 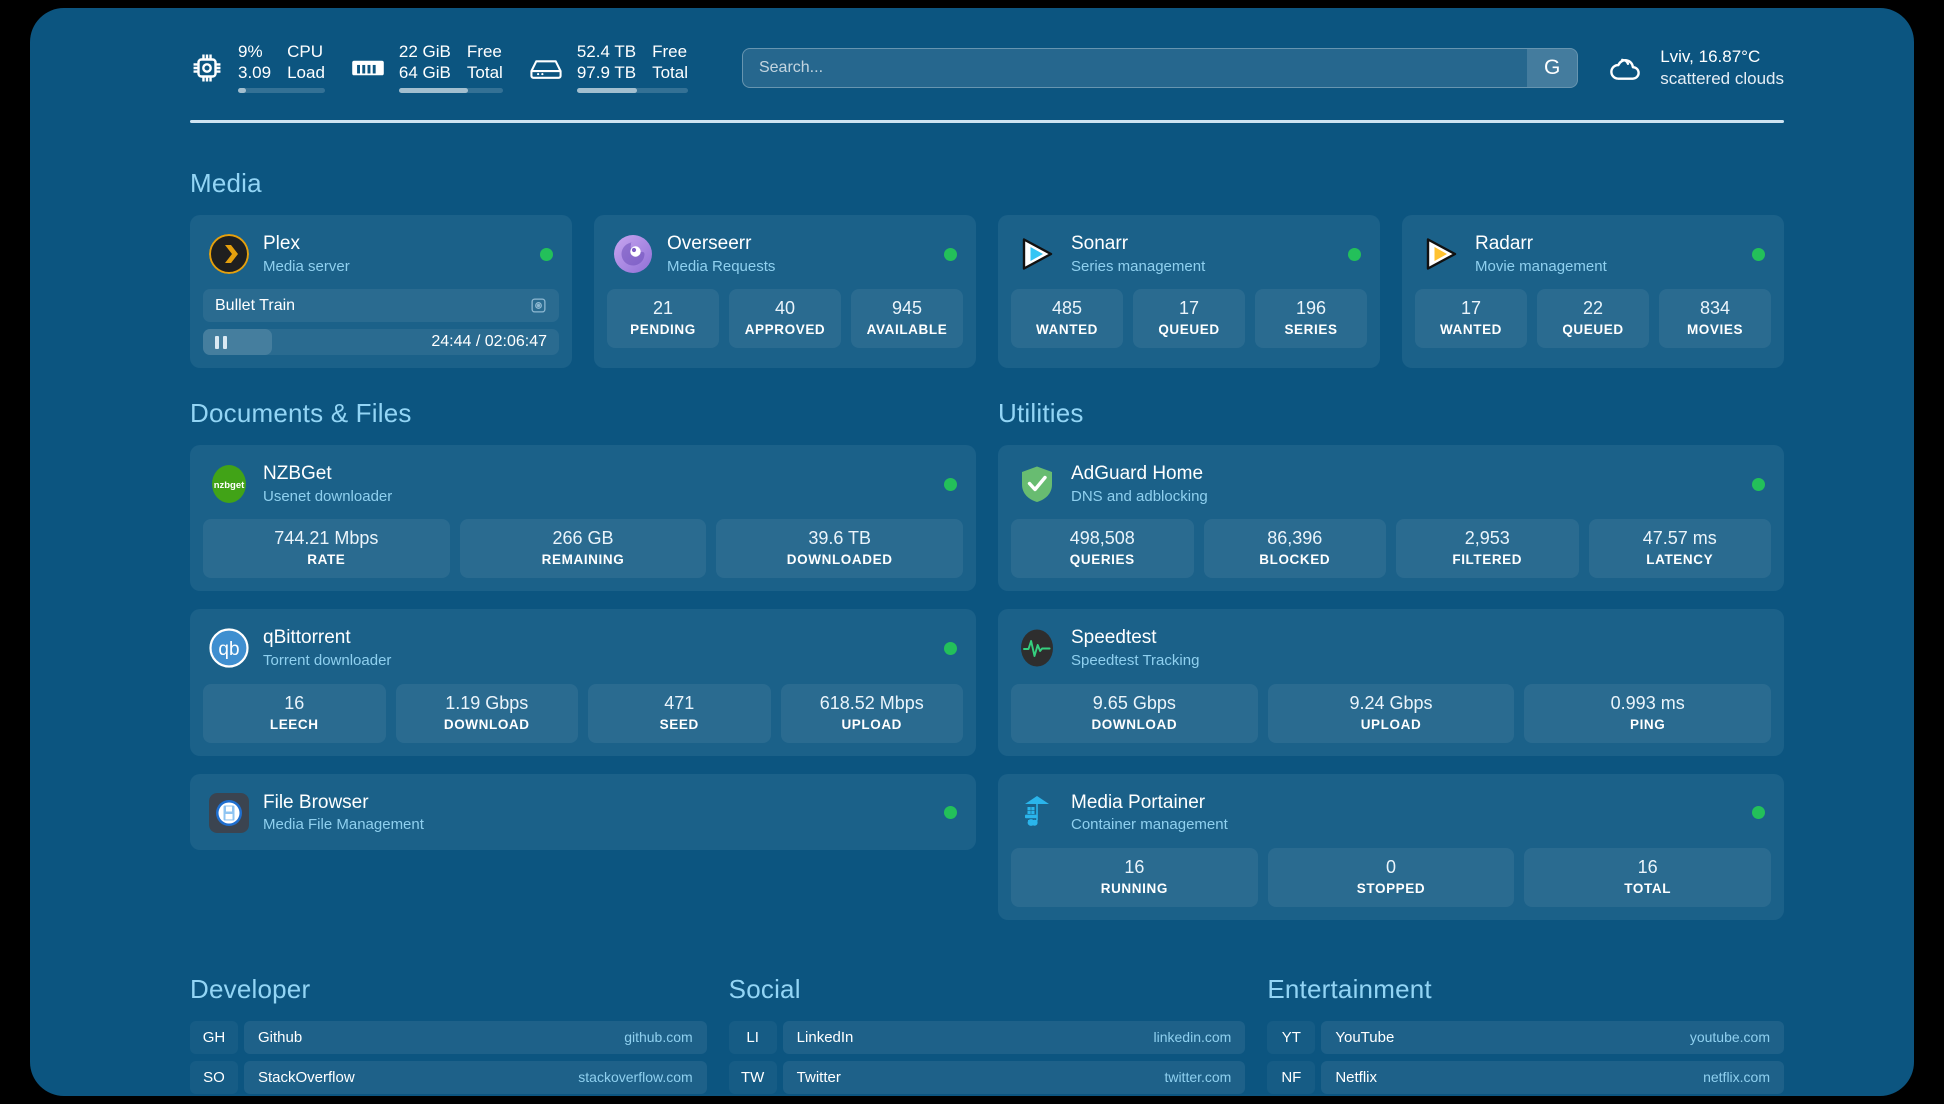 I want to click on section-title-media: Media, so click(x=226, y=183).